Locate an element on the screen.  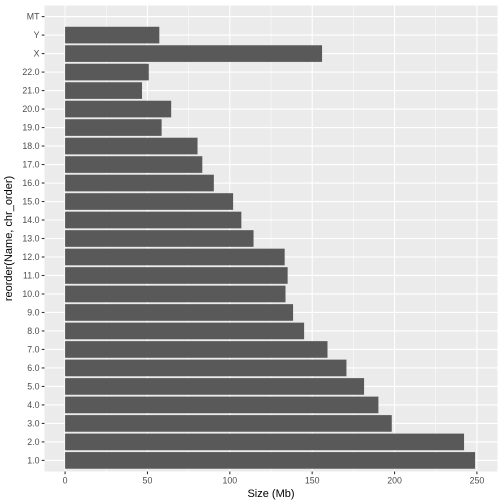
bar-Y is located at coordinates (112, 35).